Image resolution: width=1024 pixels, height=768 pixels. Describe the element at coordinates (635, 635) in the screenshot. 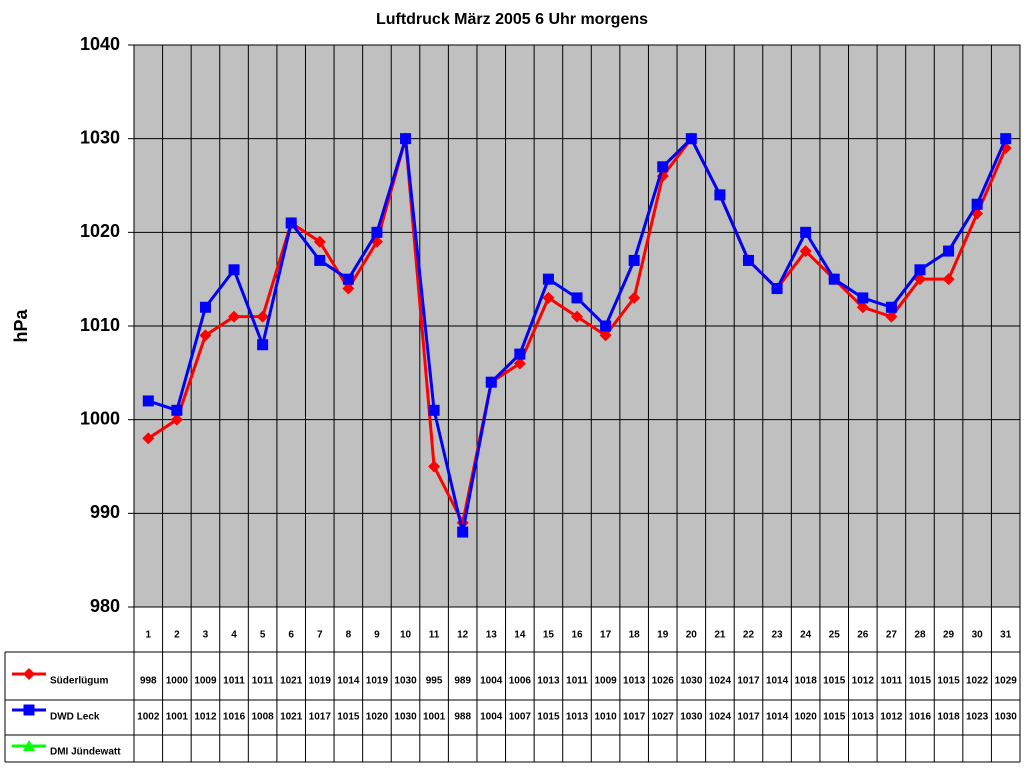

I see `x-tick-label: 18` at that location.